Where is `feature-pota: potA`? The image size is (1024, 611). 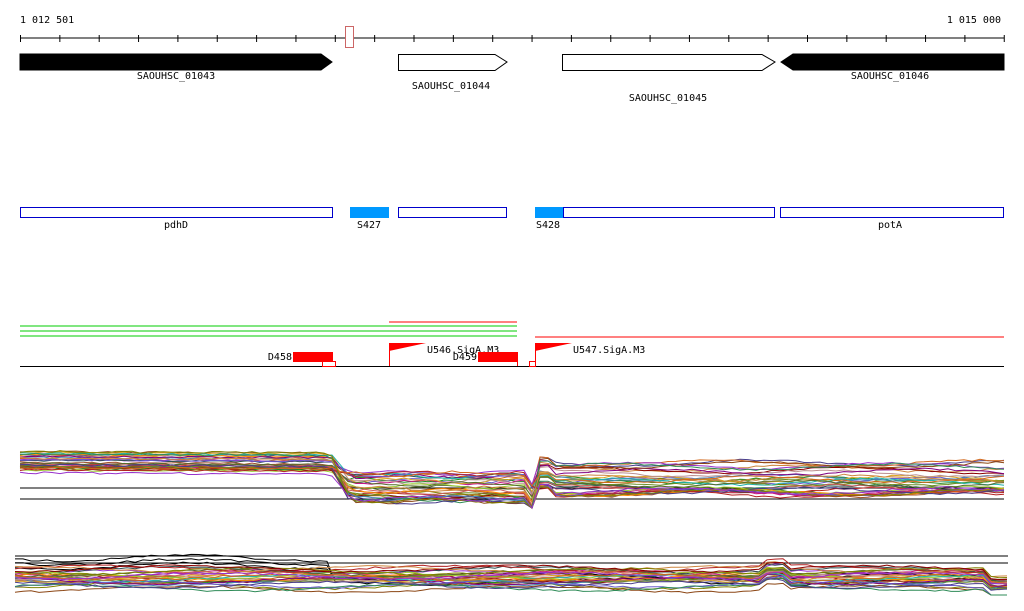 feature-pota: potA is located at coordinates (892, 219).